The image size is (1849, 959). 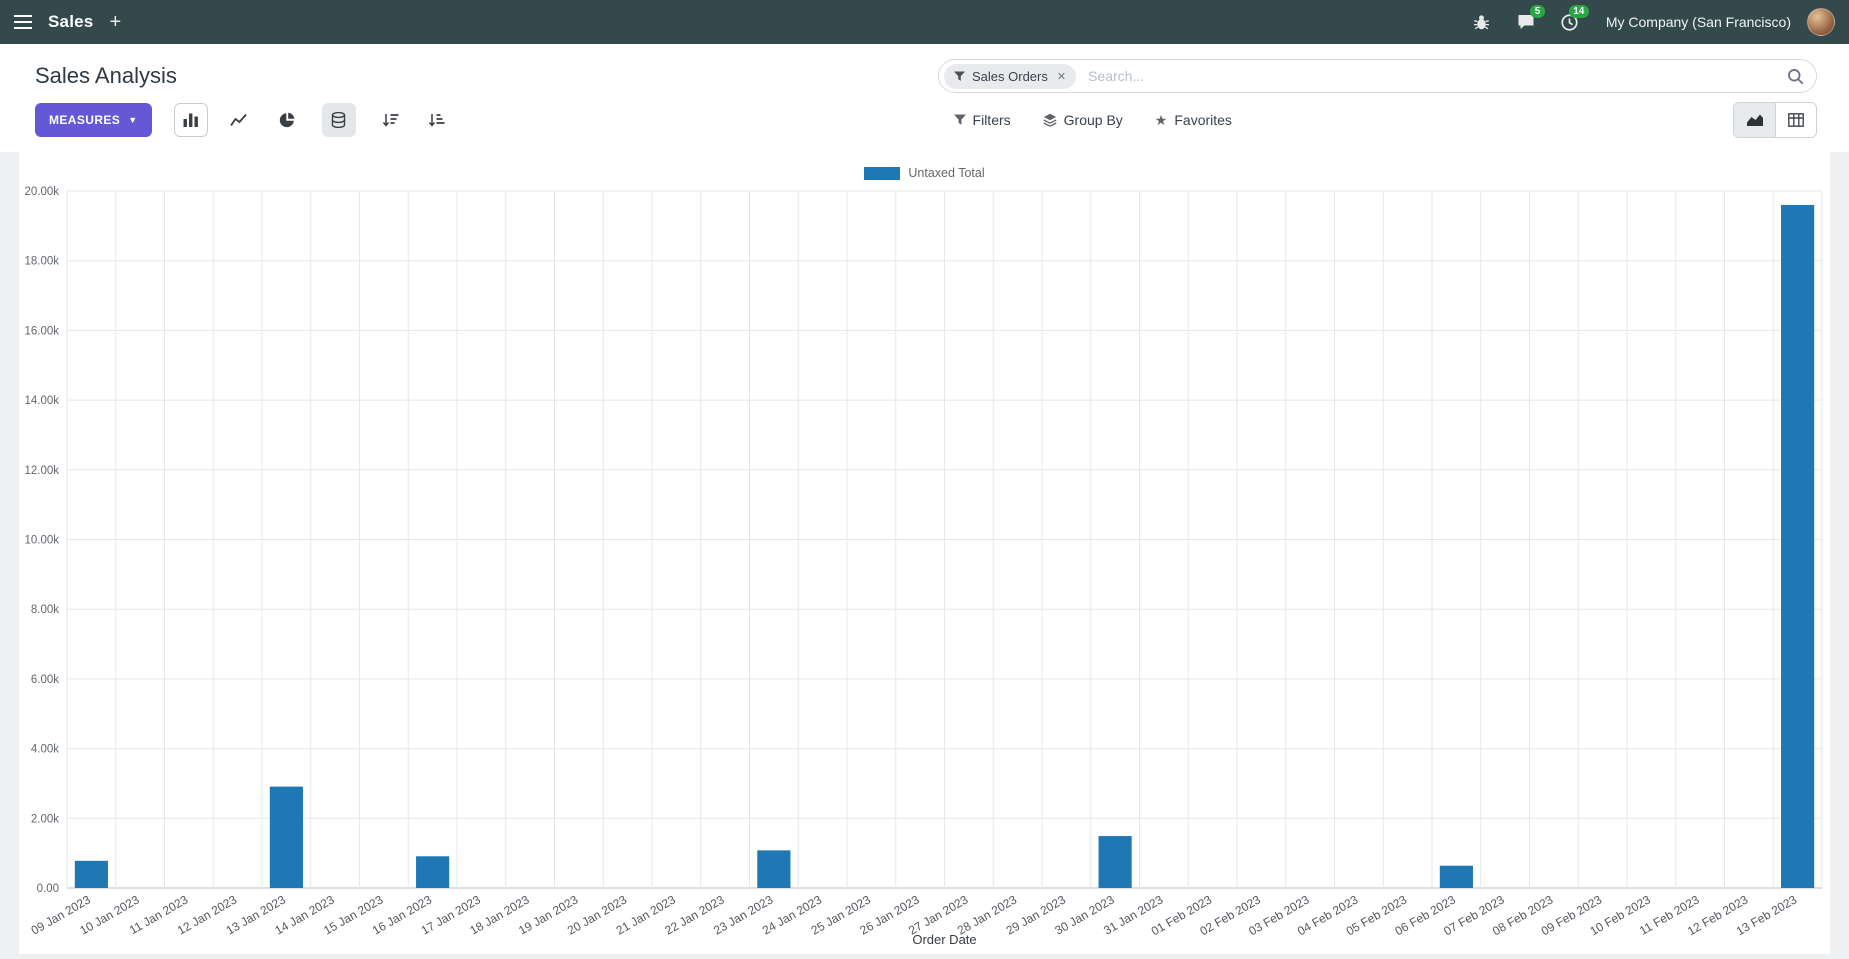 What do you see at coordinates (882, 173) in the screenshot?
I see `legend-swatch` at bounding box center [882, 173].